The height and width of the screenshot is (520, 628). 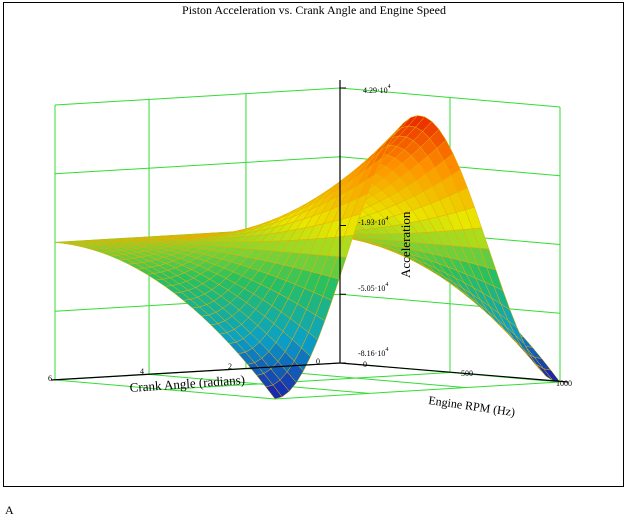 I want to click on y-tick-label-0: 0, so click(x=365, y=364).